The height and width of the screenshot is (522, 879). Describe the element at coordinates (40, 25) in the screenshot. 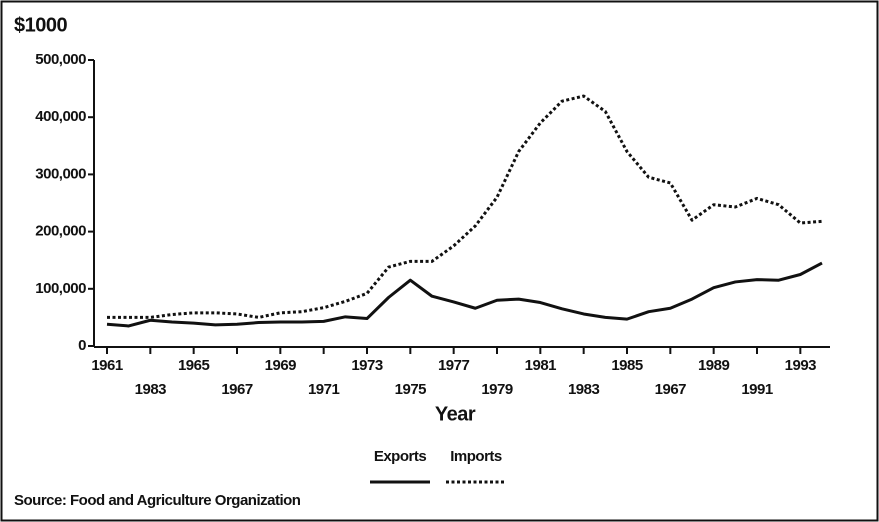

I see `y-unit-label: $1000` at that location.